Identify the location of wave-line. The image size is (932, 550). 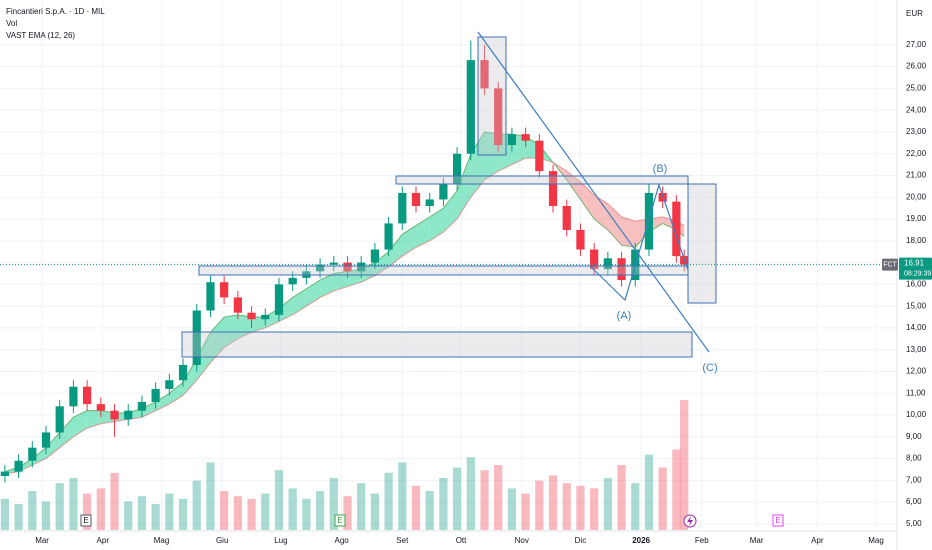
(639, 242).